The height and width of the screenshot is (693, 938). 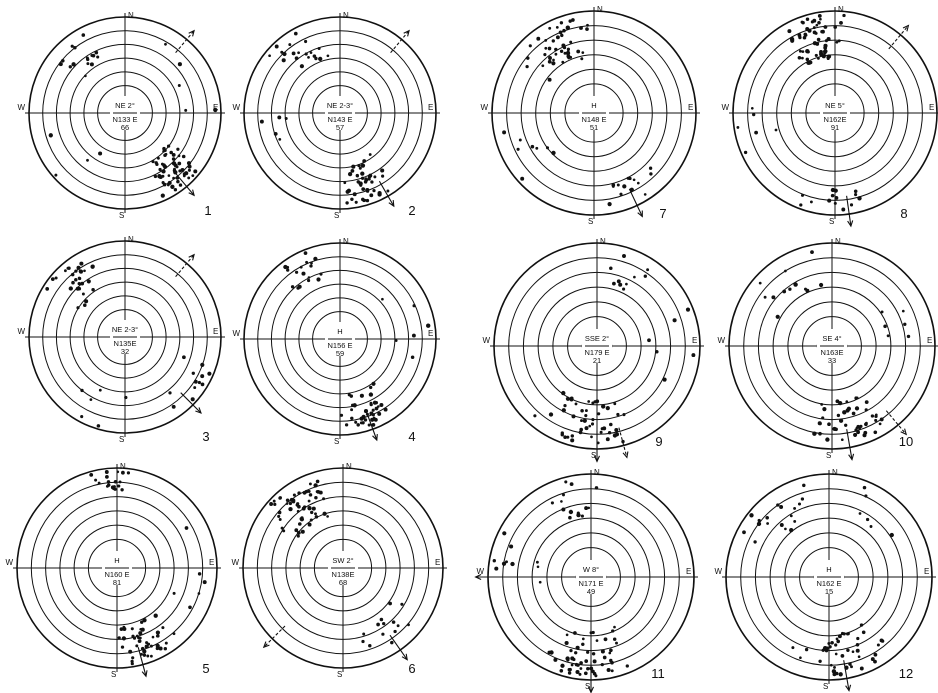 What do you see at coordinates (125, 343) in the screenshot?
I see `strike-label: N135E` at bounding box center [125, 343].